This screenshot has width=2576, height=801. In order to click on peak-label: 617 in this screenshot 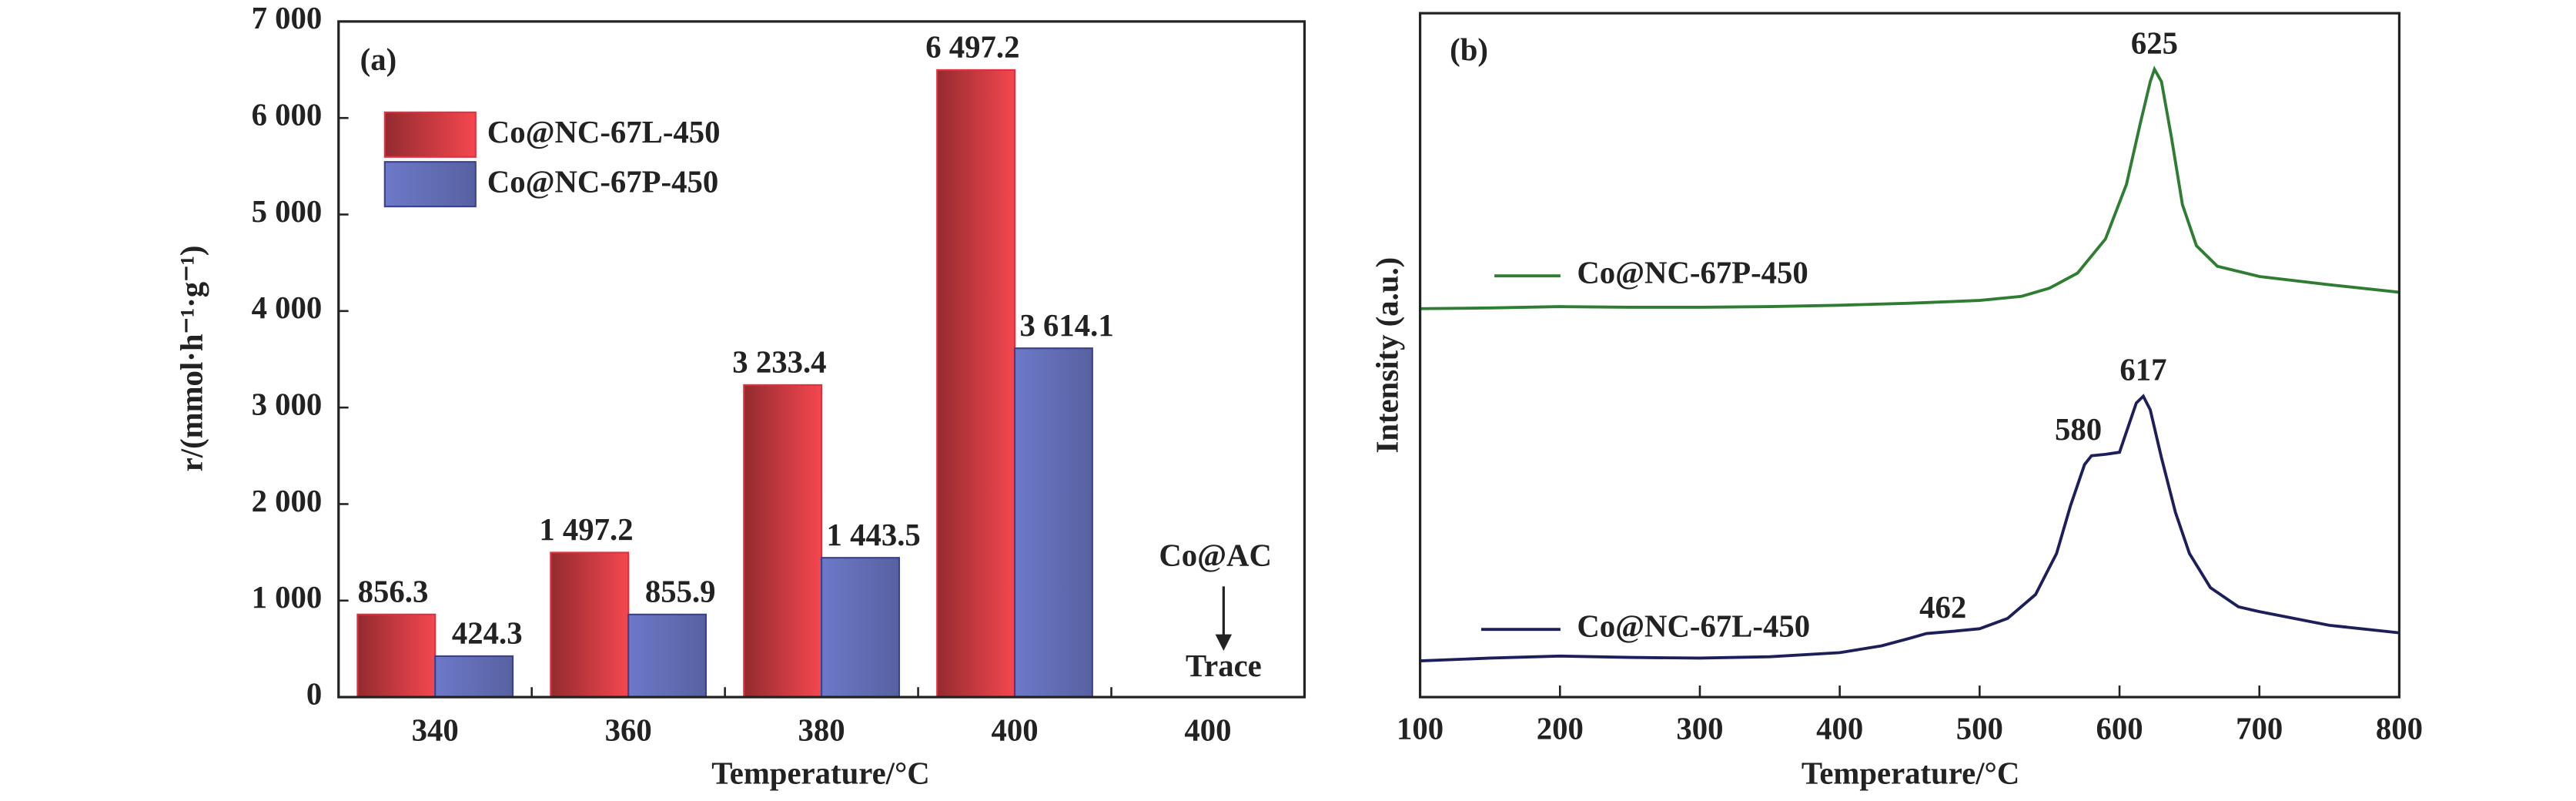, I will do `click(2142, 370)`.